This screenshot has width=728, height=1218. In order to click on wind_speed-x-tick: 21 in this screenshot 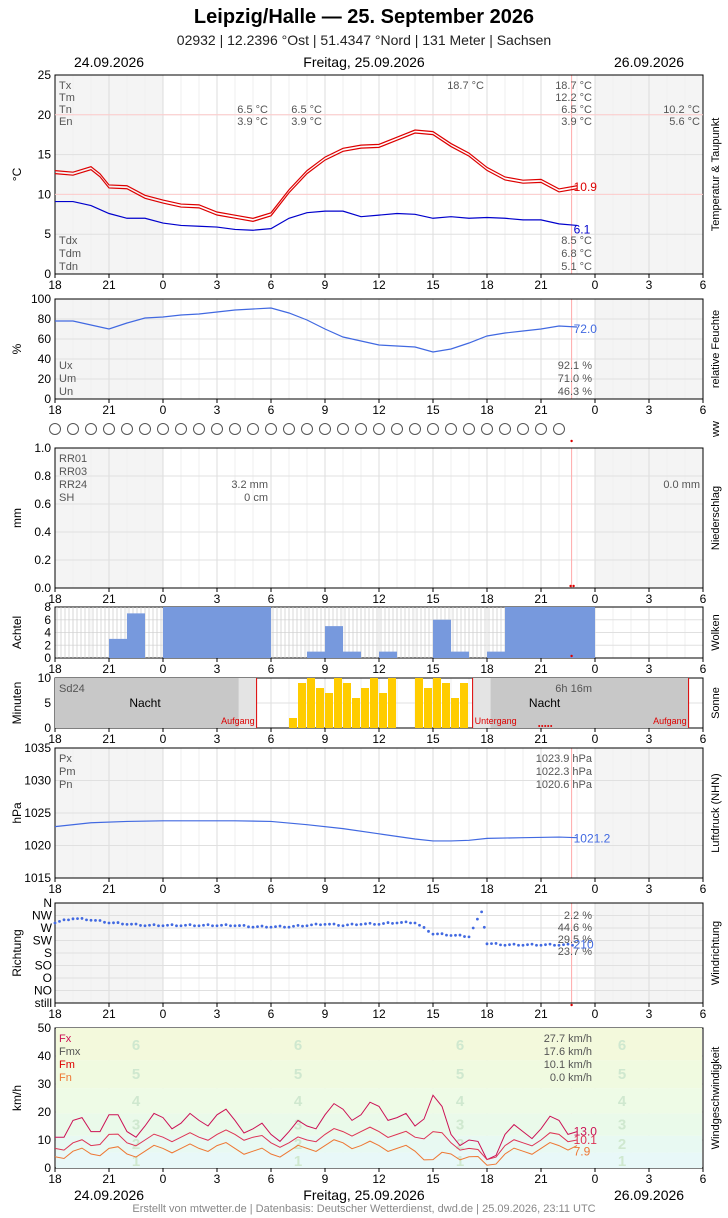, I will do `click(541, 1179)`.